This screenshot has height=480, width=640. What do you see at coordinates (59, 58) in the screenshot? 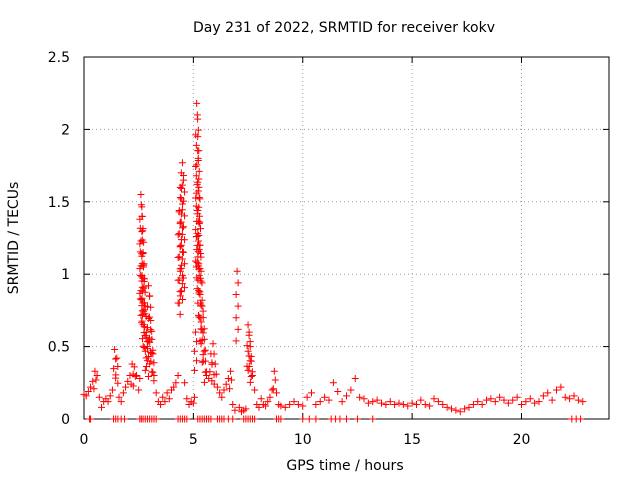
I see `y-tick-label: 2.5` at bounding box center [59, 58].